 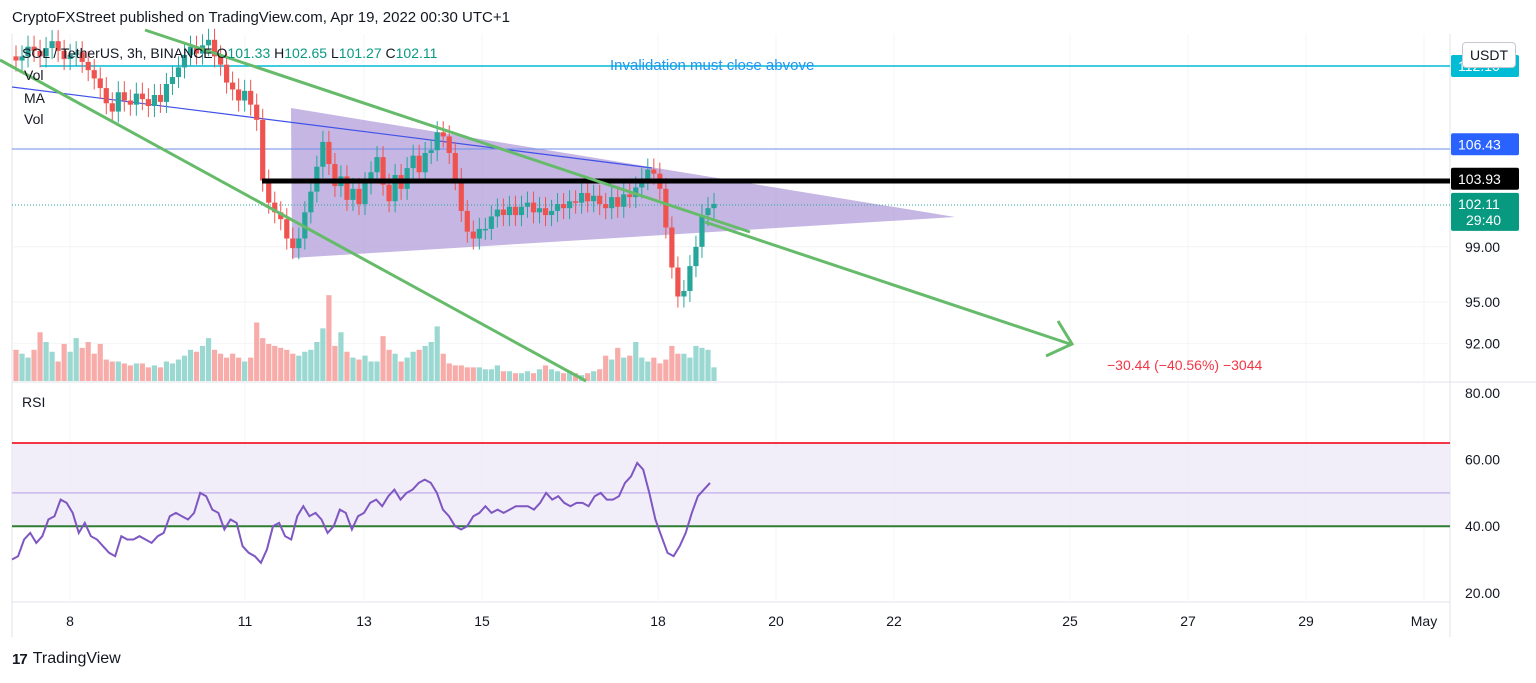 What do you see at coordinates (34, 402) in the screenshot?
I see `rsi-label: RSI` at bounding box center [34, 402].